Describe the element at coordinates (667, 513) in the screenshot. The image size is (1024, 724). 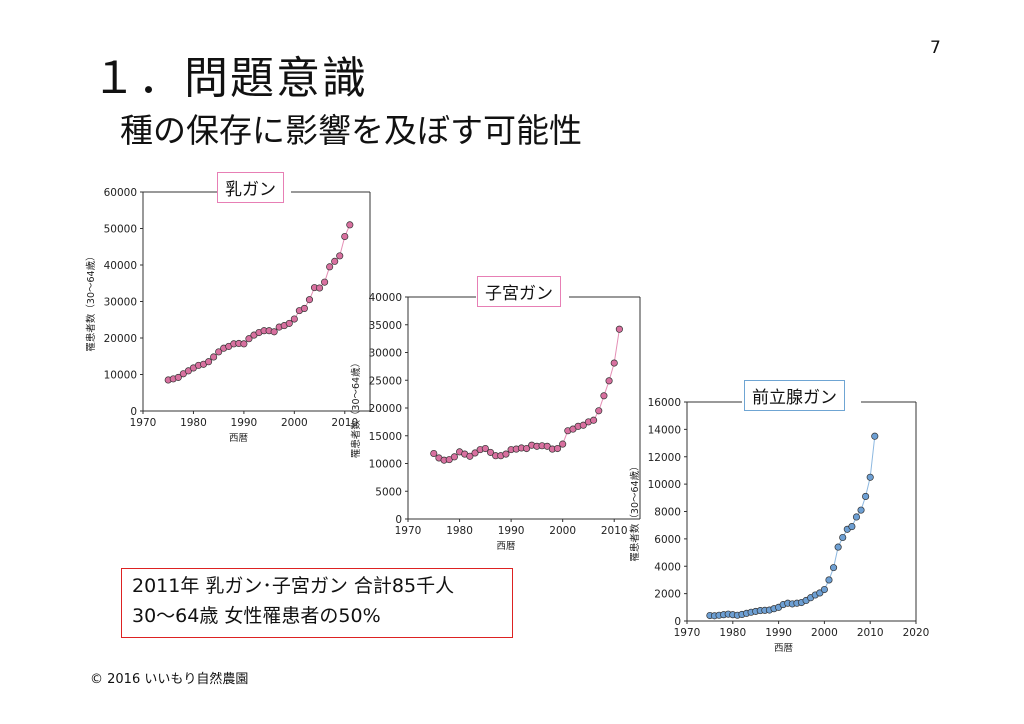
I see `y-tick-label: 8000` at that location.